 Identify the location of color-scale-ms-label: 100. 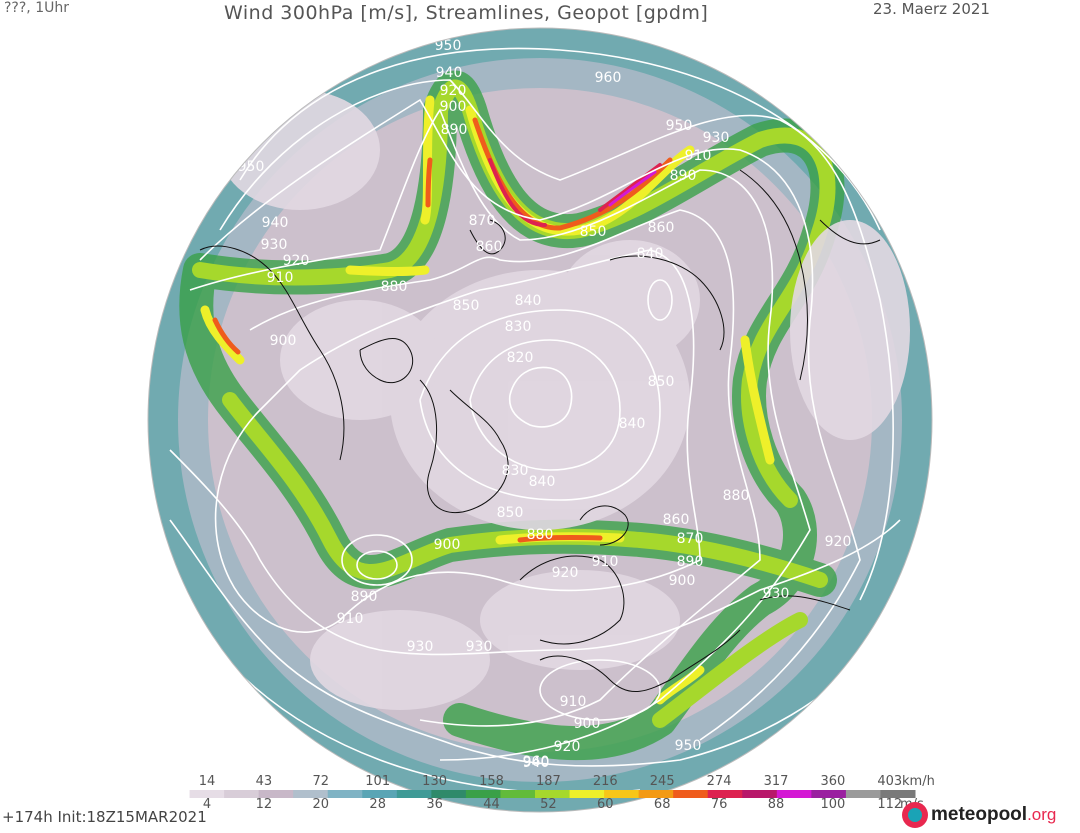
(832, 804).